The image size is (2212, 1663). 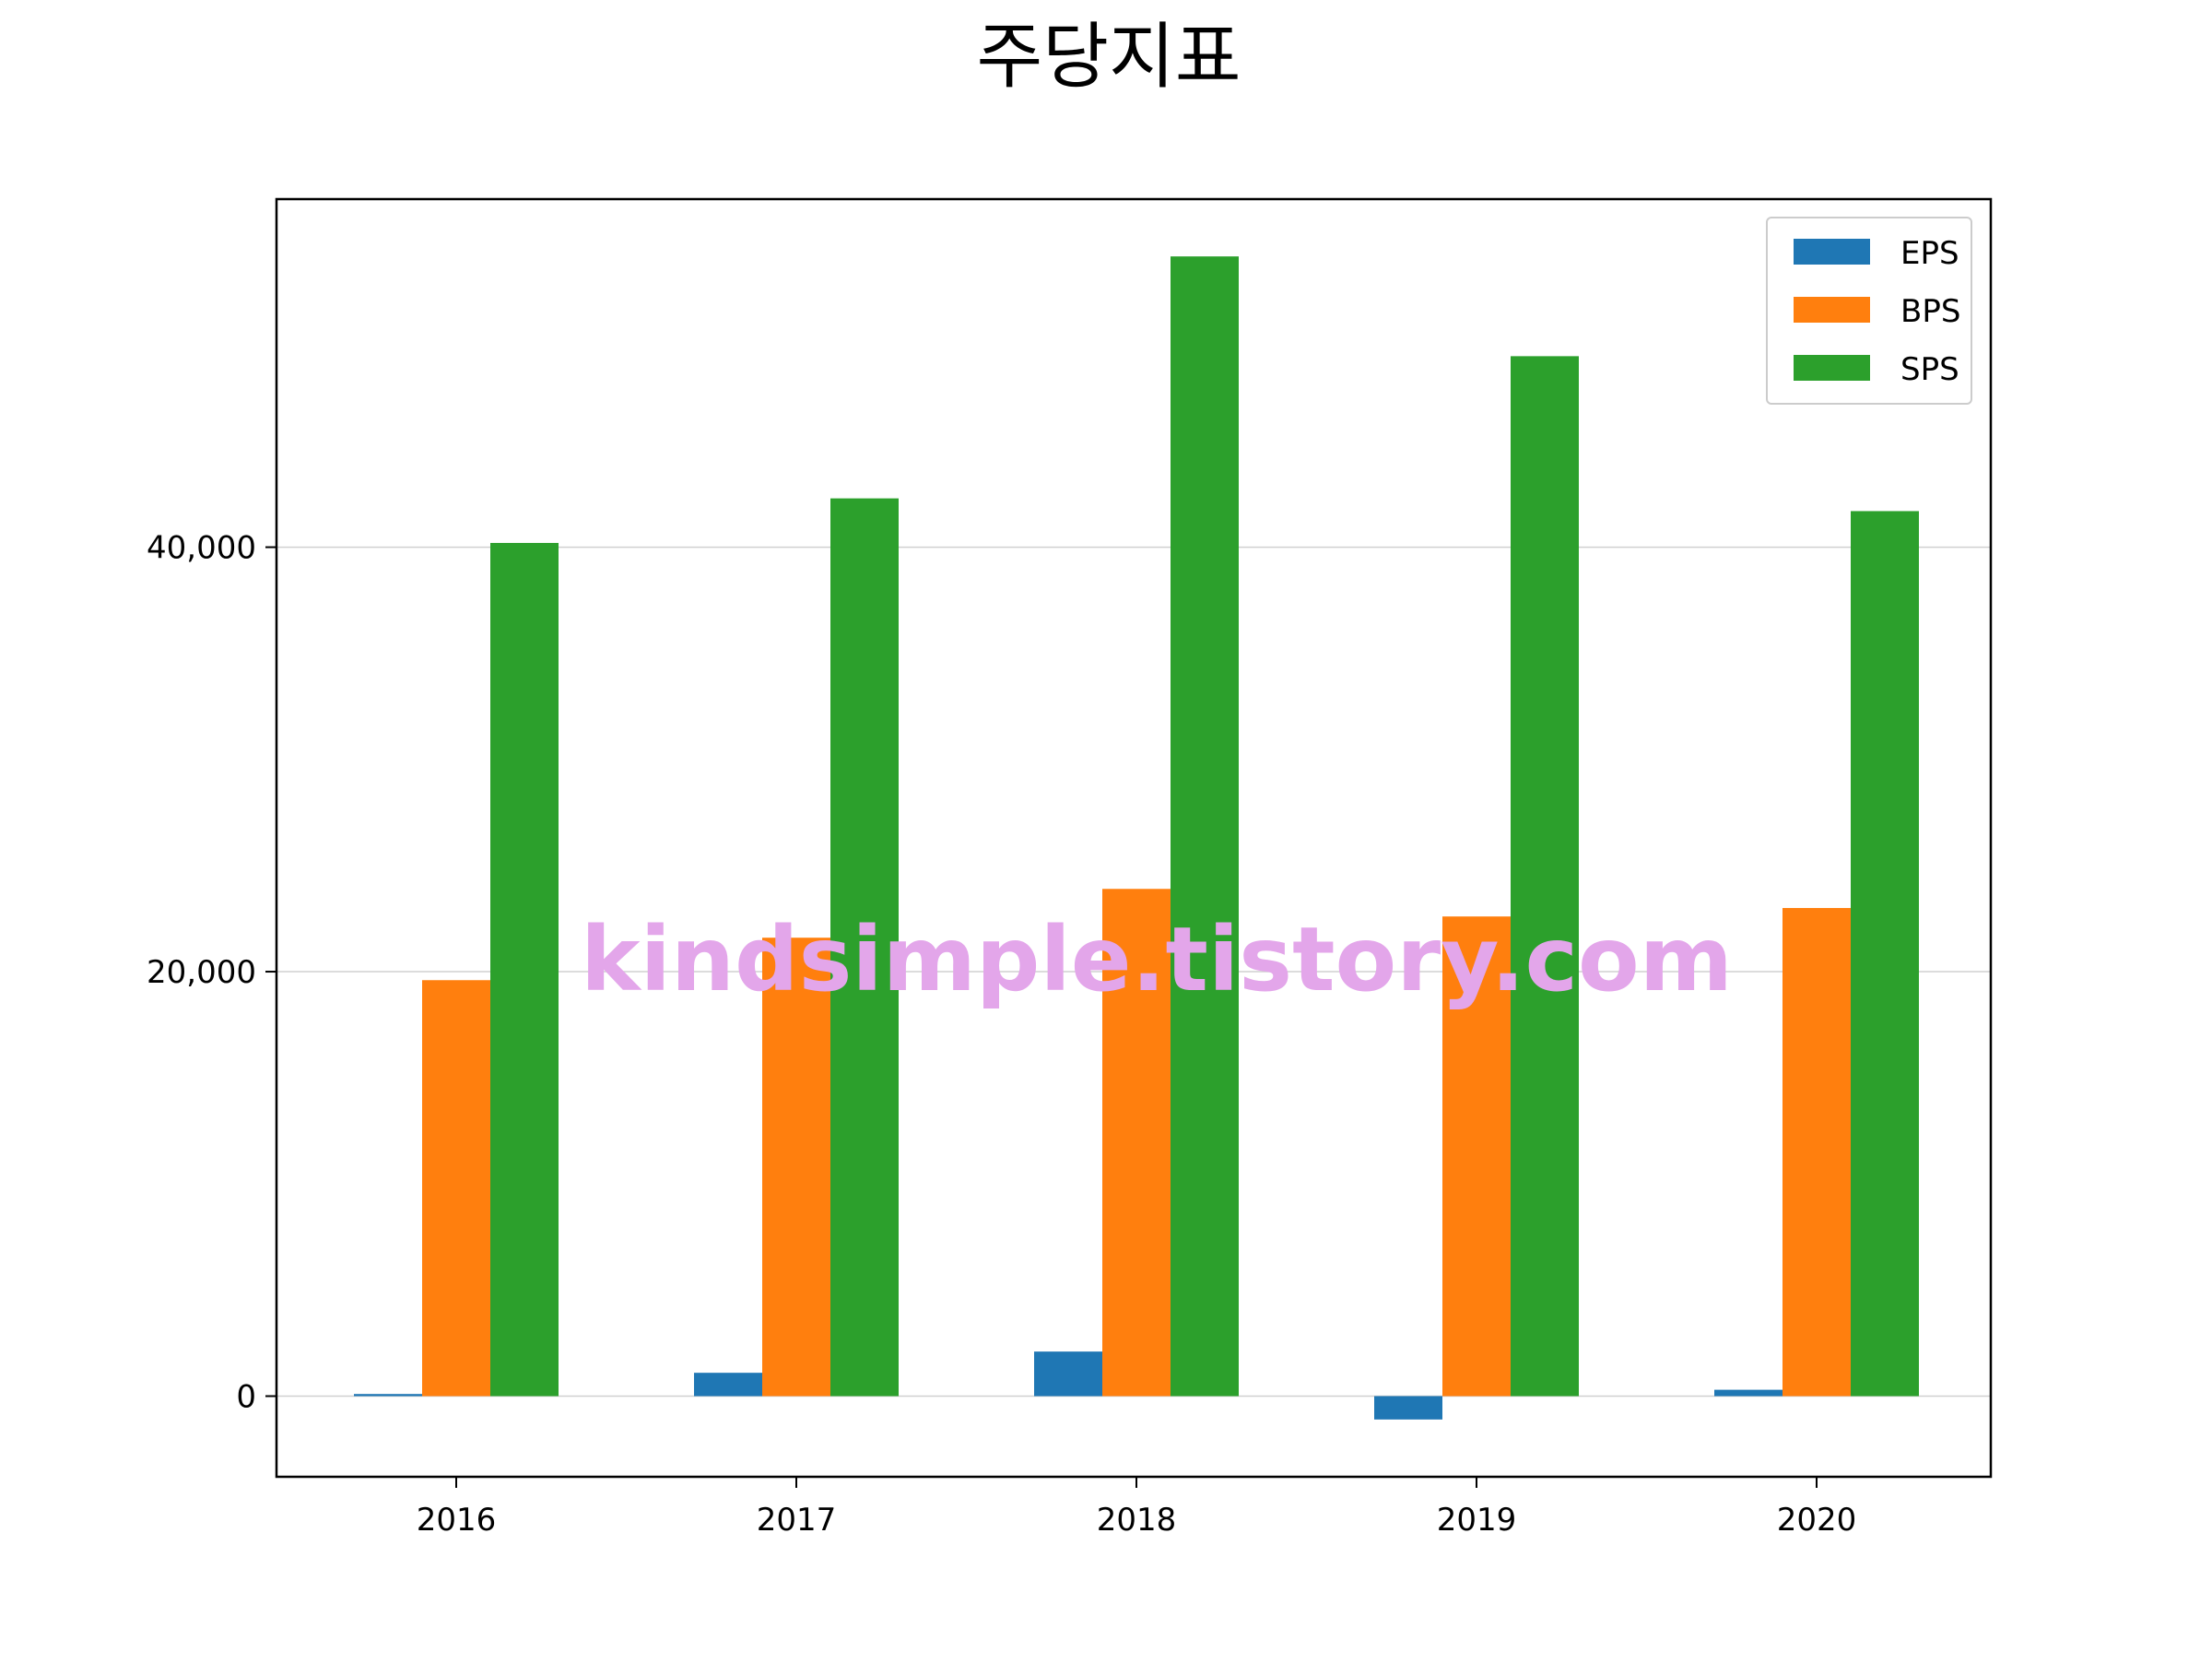 I want to click on y-tick-label: 20,000, so click(x=201, y=972).